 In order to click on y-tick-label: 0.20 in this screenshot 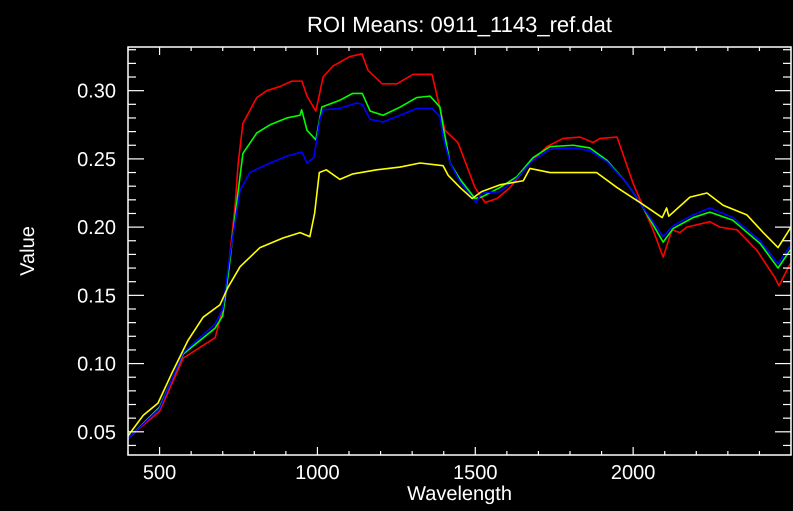, I will do `click(96, 228)`.